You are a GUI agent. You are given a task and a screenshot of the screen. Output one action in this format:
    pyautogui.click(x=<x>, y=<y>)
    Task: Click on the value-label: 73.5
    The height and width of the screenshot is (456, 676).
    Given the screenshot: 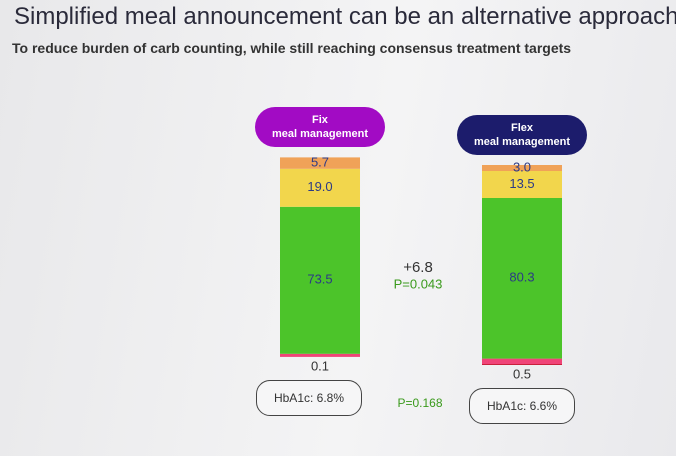 What is the action you would take?
    pyautogui.click(x=319, y=279)
    